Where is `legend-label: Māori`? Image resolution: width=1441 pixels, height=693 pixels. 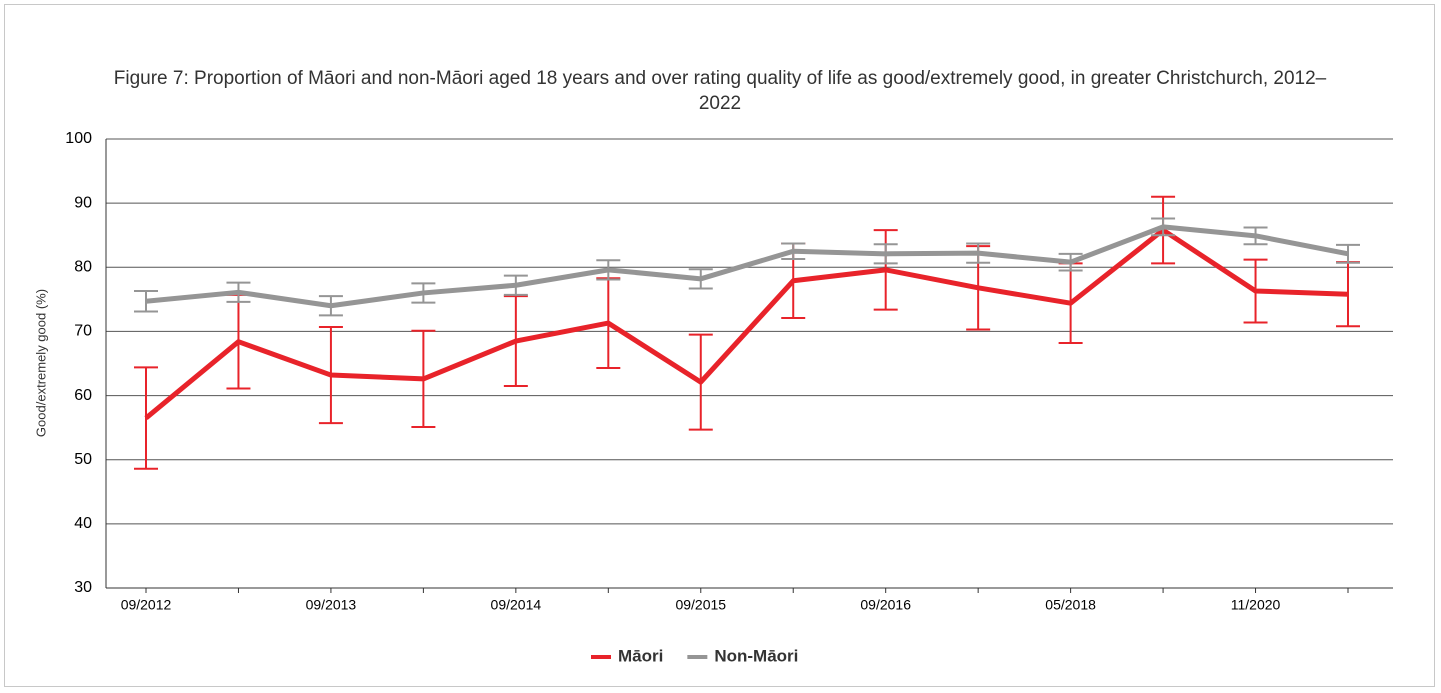 legend-label: Māori is located at coordinates (640, 655).